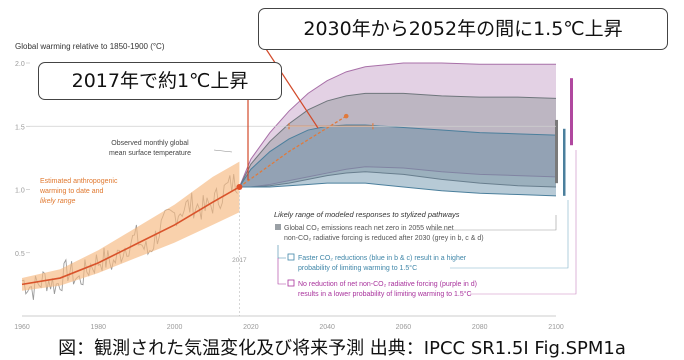 Image resolution: width=684 pixels, height=360 pixels. Describe the element at coordinates (251, 327) in the screenshot. I see `x-tick-label: 2020` at that location.